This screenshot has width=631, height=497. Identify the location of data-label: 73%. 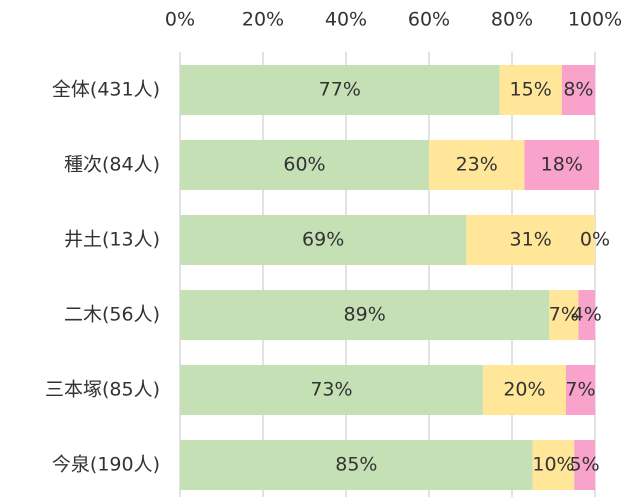
(331, 390).